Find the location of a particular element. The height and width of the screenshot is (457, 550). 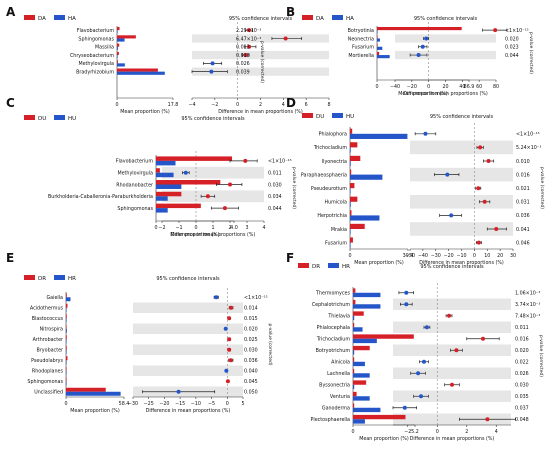

right-tick-label: 30 is located at coordinates (513, 256).